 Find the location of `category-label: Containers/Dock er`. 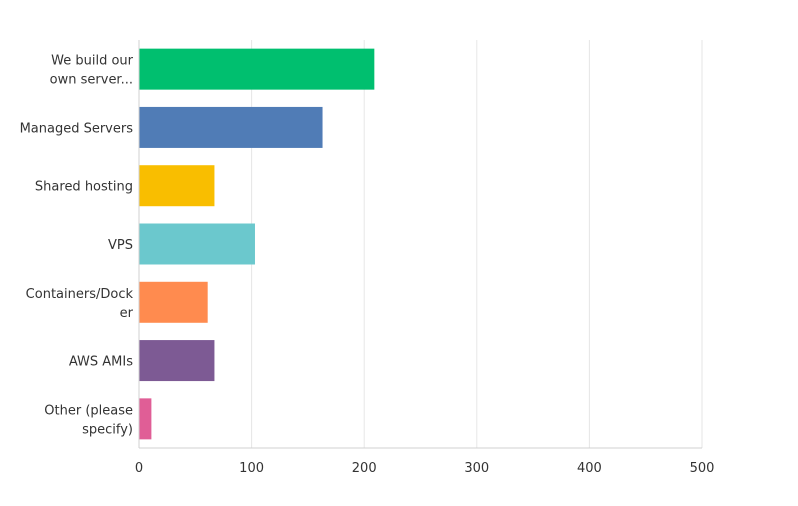

category-label: Containers/Dock er is located at coordinates (80, 304).